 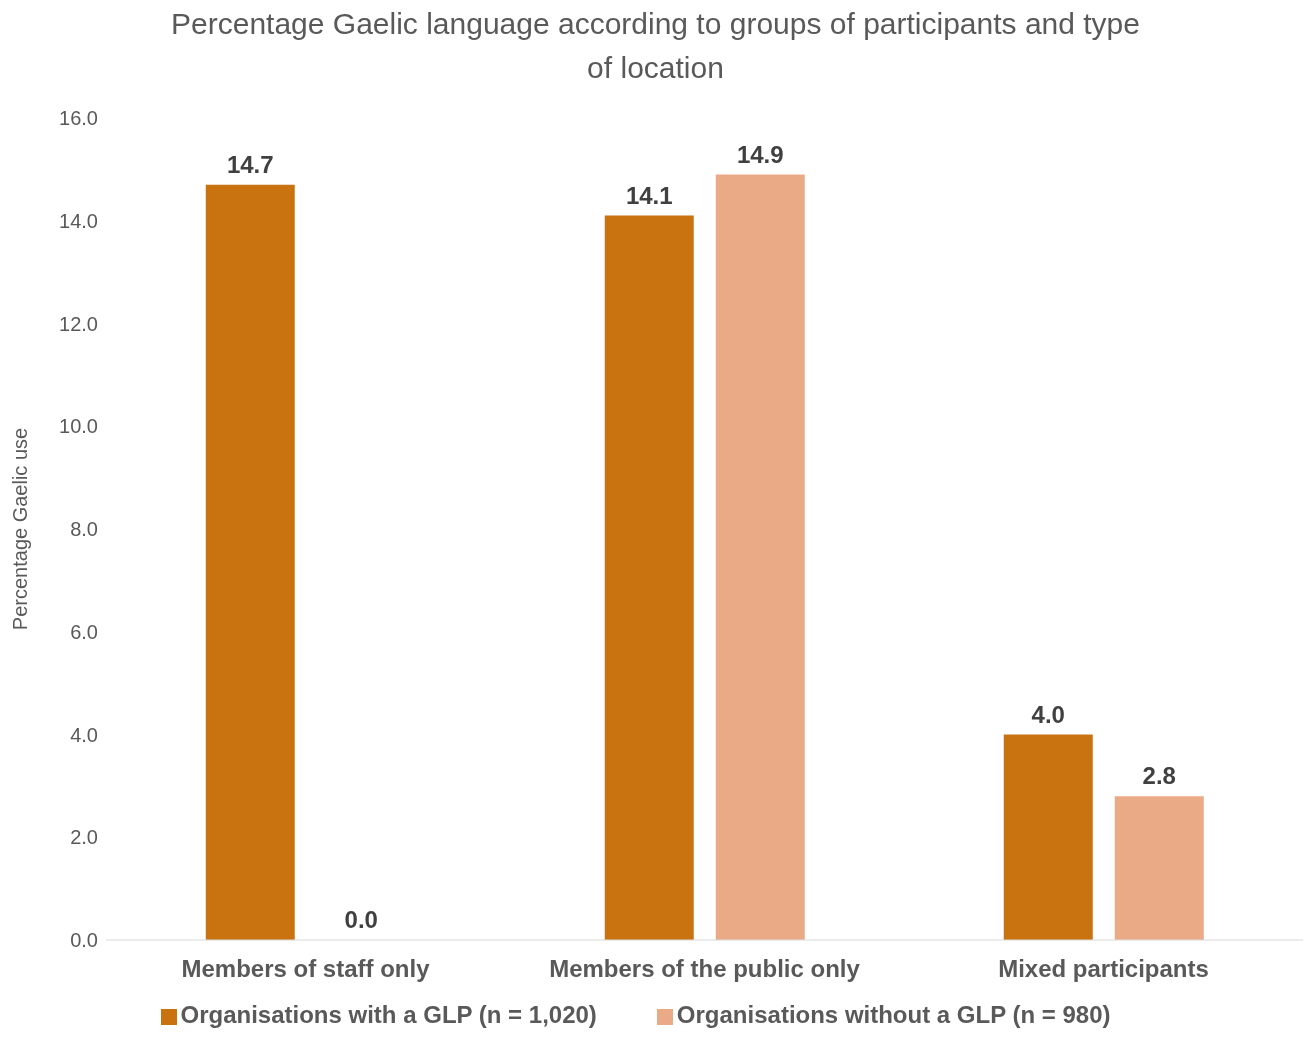 What do you see at coordinates (84, 631) in the screenshot?
I see `y-tick-label: 6.0` at bounding box center [84, 631].